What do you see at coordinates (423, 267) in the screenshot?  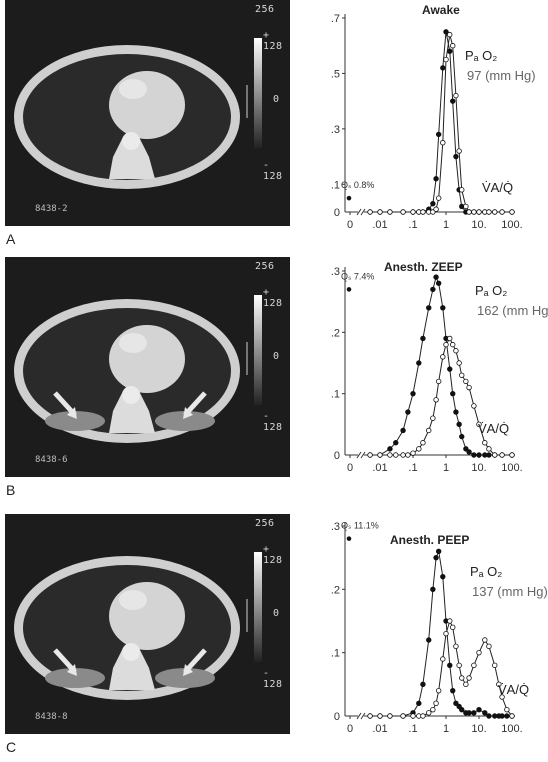 I see `chart-title: Anesth. ZEEP` at bounding box center [423, 267].